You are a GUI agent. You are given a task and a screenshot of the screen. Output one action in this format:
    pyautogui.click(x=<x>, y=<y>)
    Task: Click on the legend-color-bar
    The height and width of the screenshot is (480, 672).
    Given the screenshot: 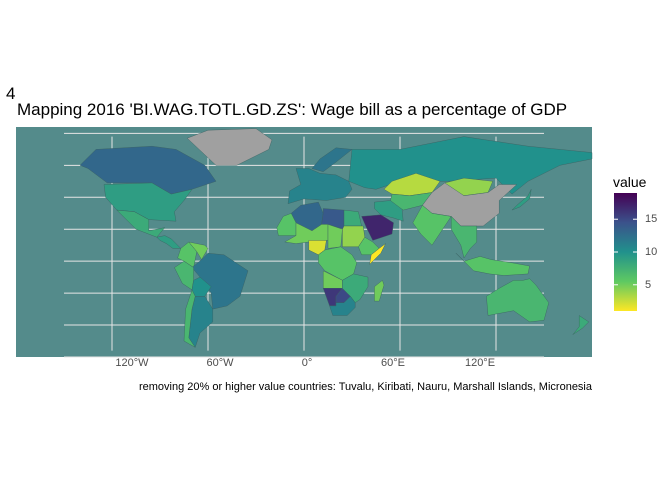 What is the action you would take?
    pyautogui.click(x=625, y=252)
    